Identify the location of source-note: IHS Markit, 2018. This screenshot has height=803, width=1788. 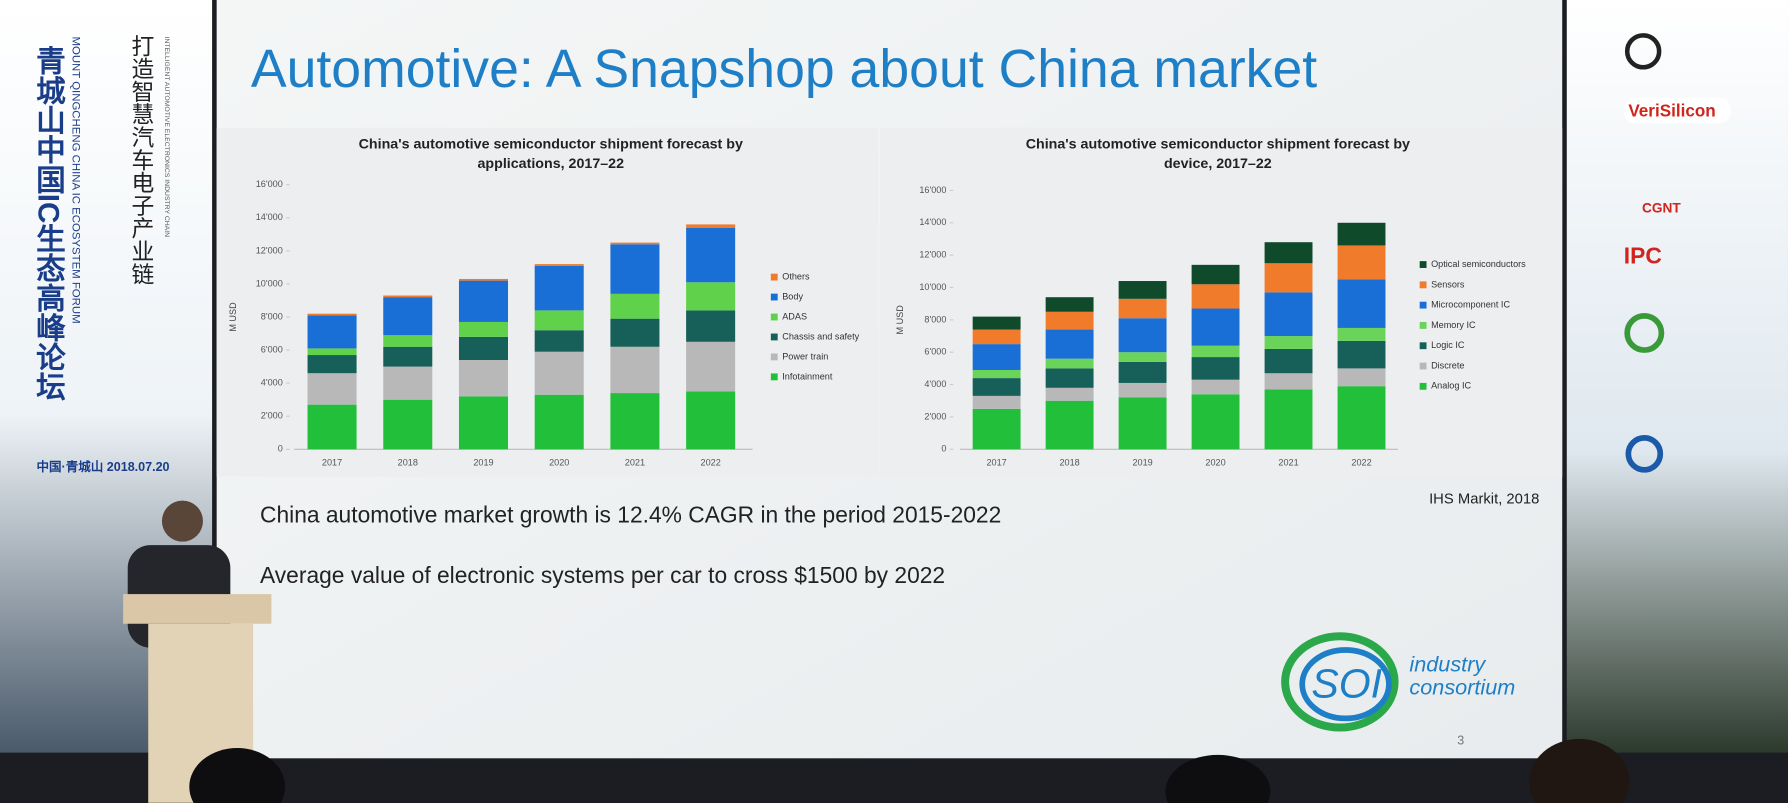
(1484, 499).